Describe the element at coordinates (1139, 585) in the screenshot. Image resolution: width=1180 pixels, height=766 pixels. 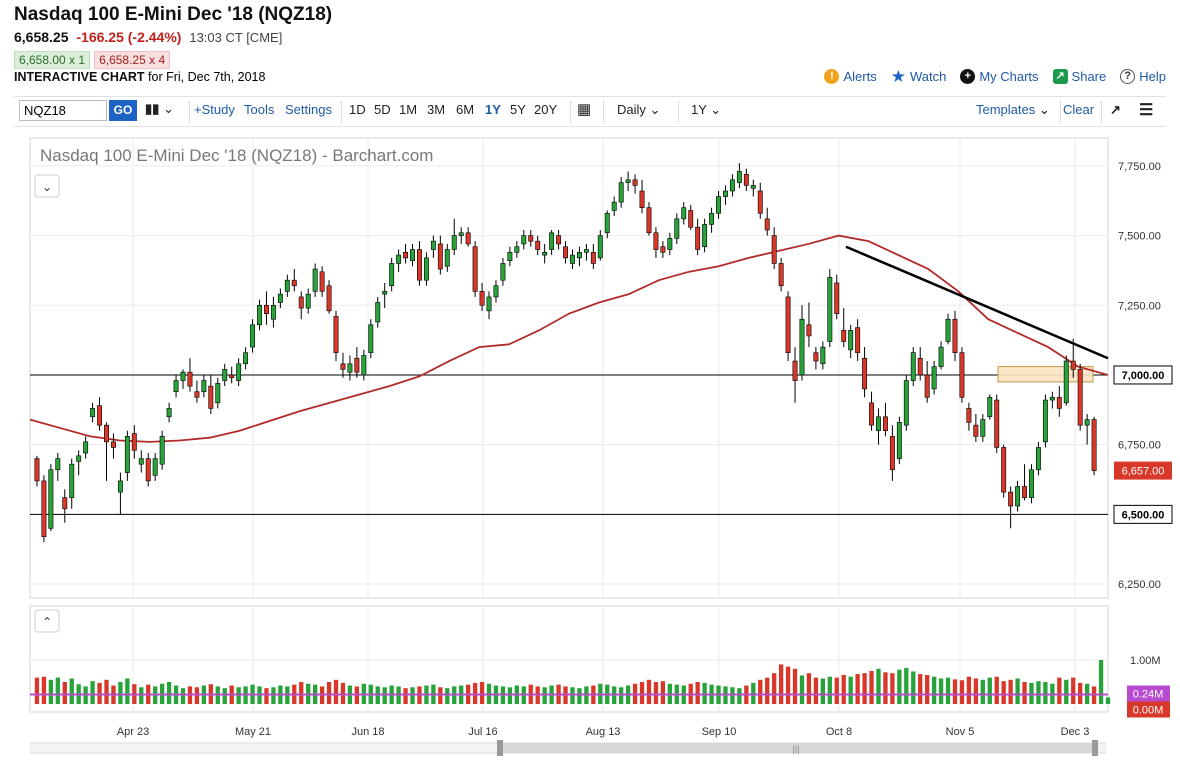
I see `y-tick-label: 6,250.00` at that location.